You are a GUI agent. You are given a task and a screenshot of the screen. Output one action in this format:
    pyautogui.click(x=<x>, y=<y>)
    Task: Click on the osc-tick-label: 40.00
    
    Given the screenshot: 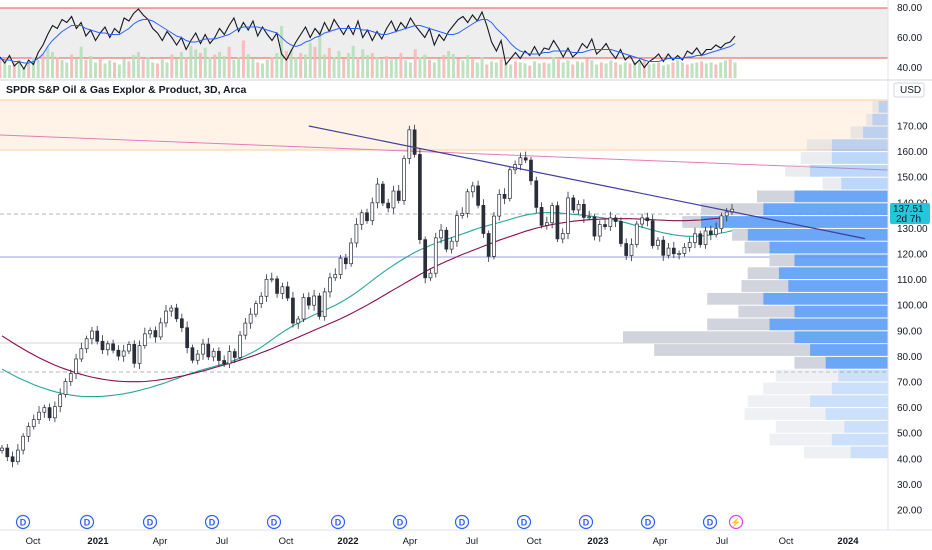 What is the action you would take?
    pyautogui.click(x=909, y=68)
    